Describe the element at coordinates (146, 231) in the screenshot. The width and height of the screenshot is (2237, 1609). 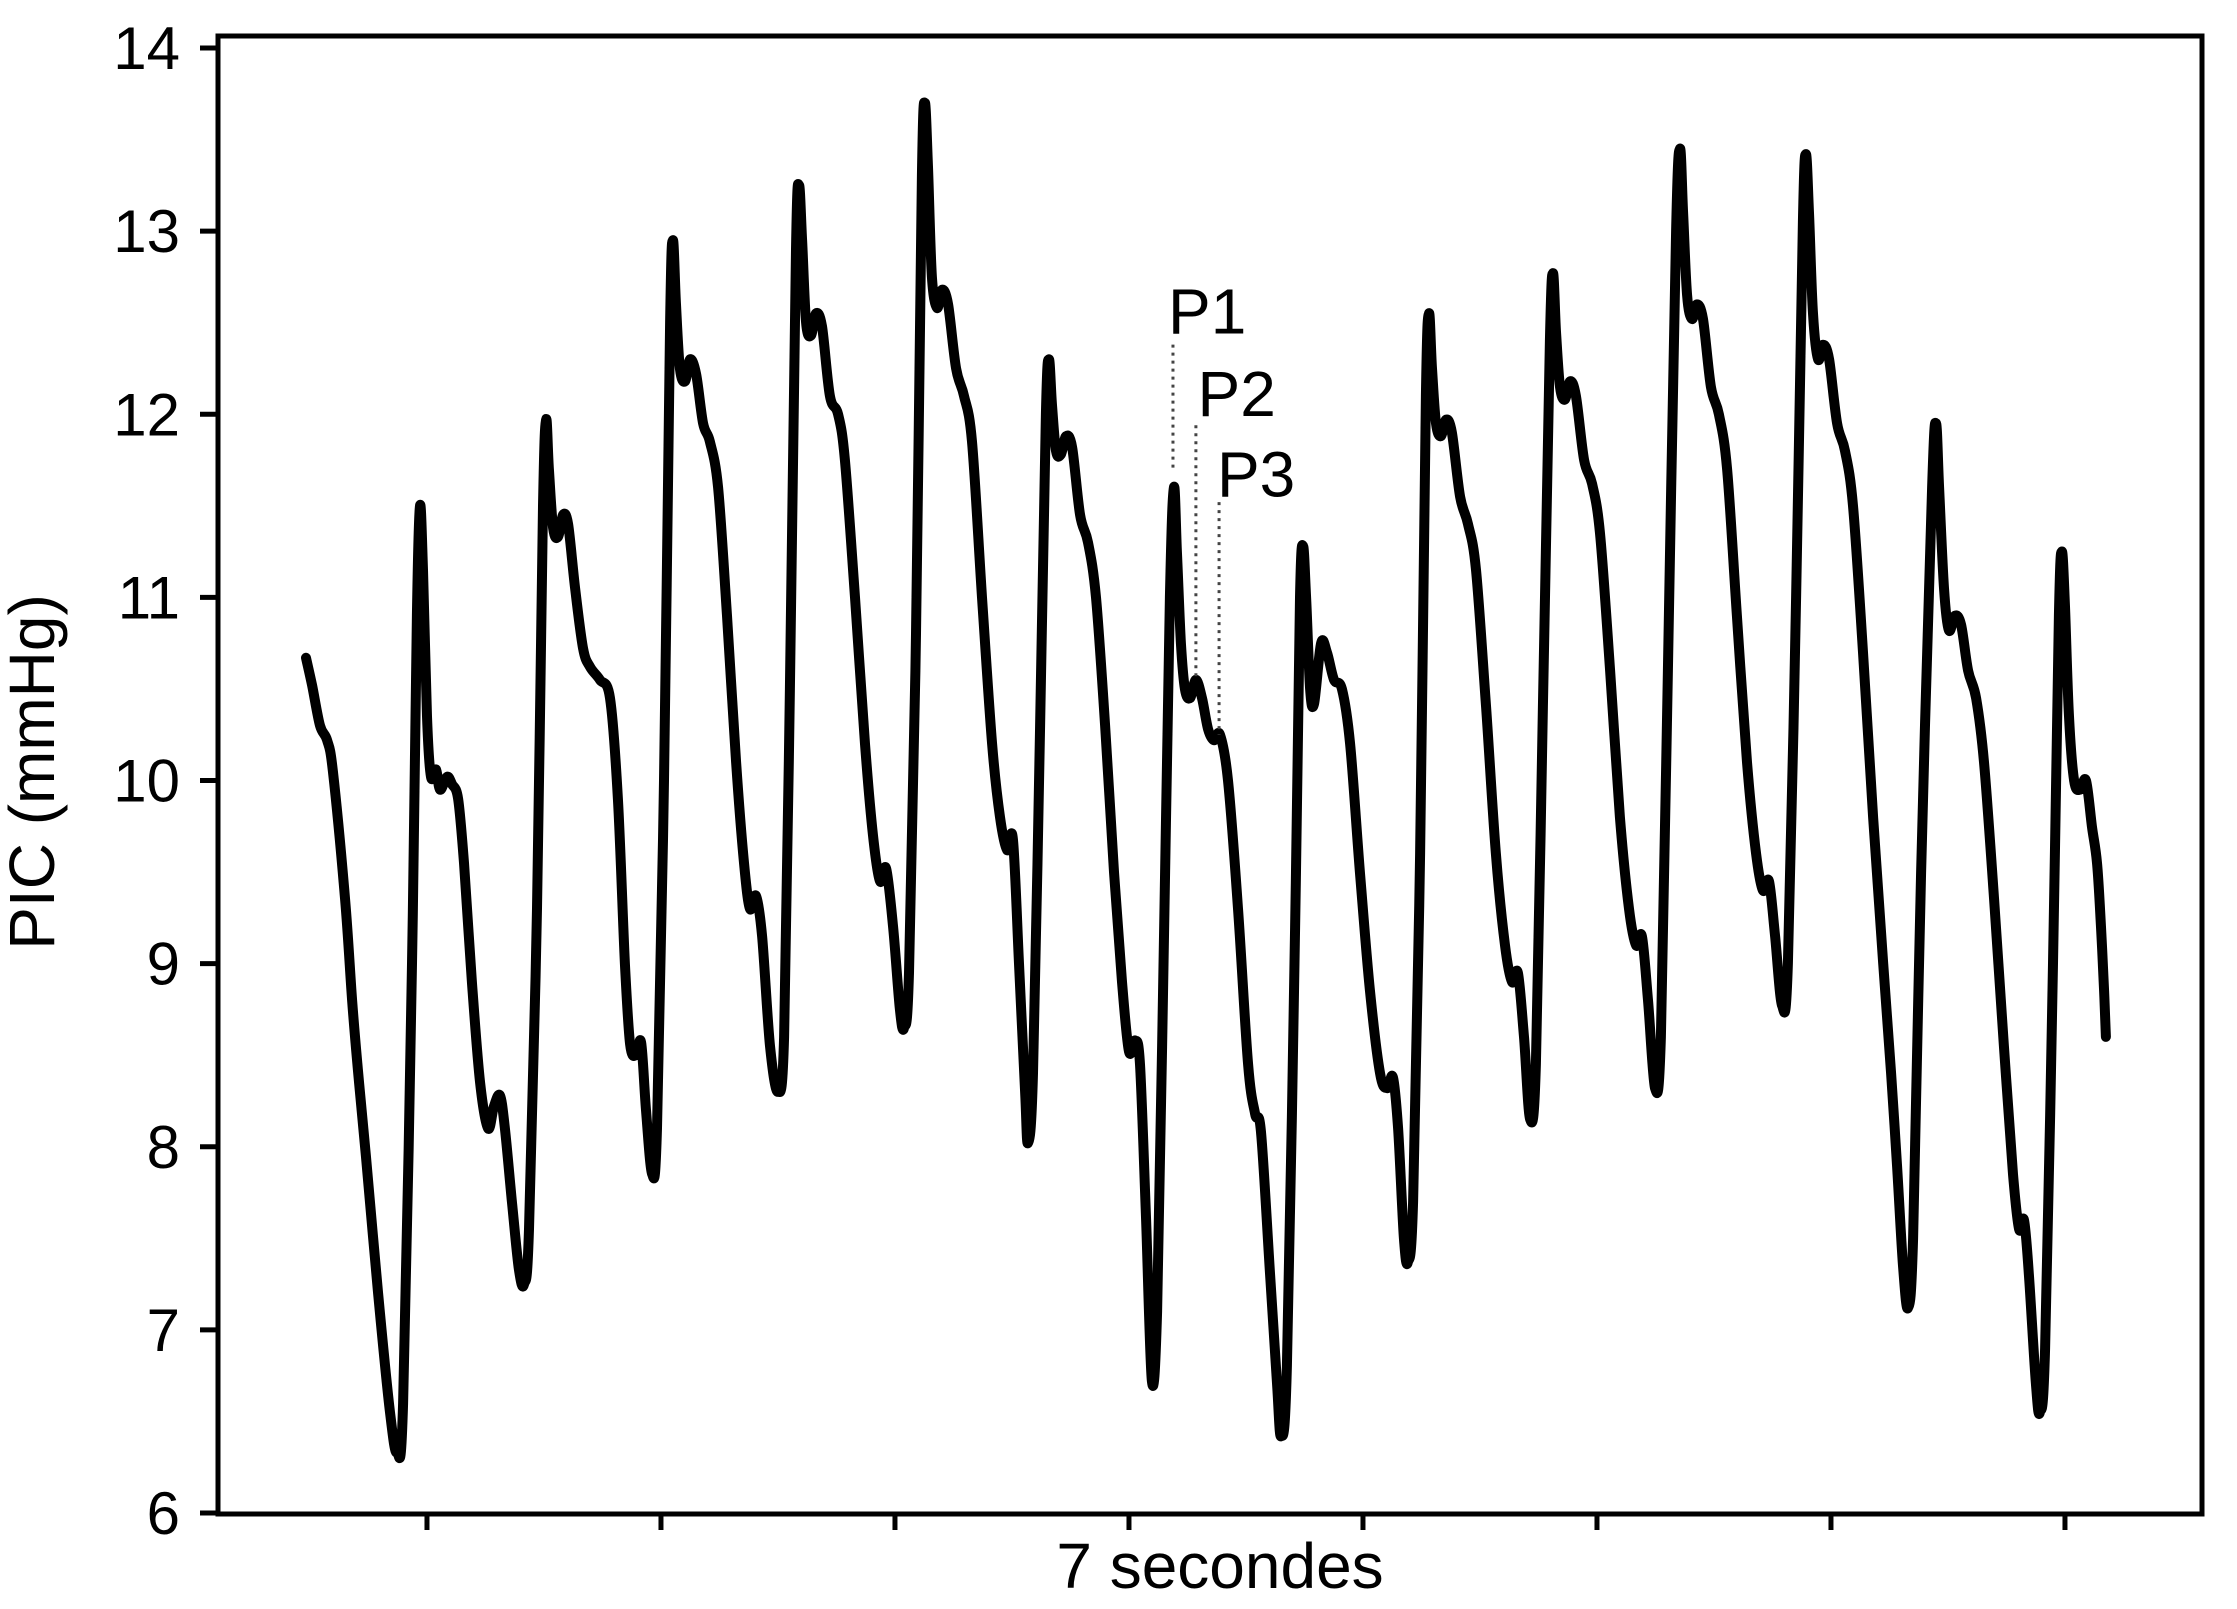
I see `y-tick-label: 13` at that location.